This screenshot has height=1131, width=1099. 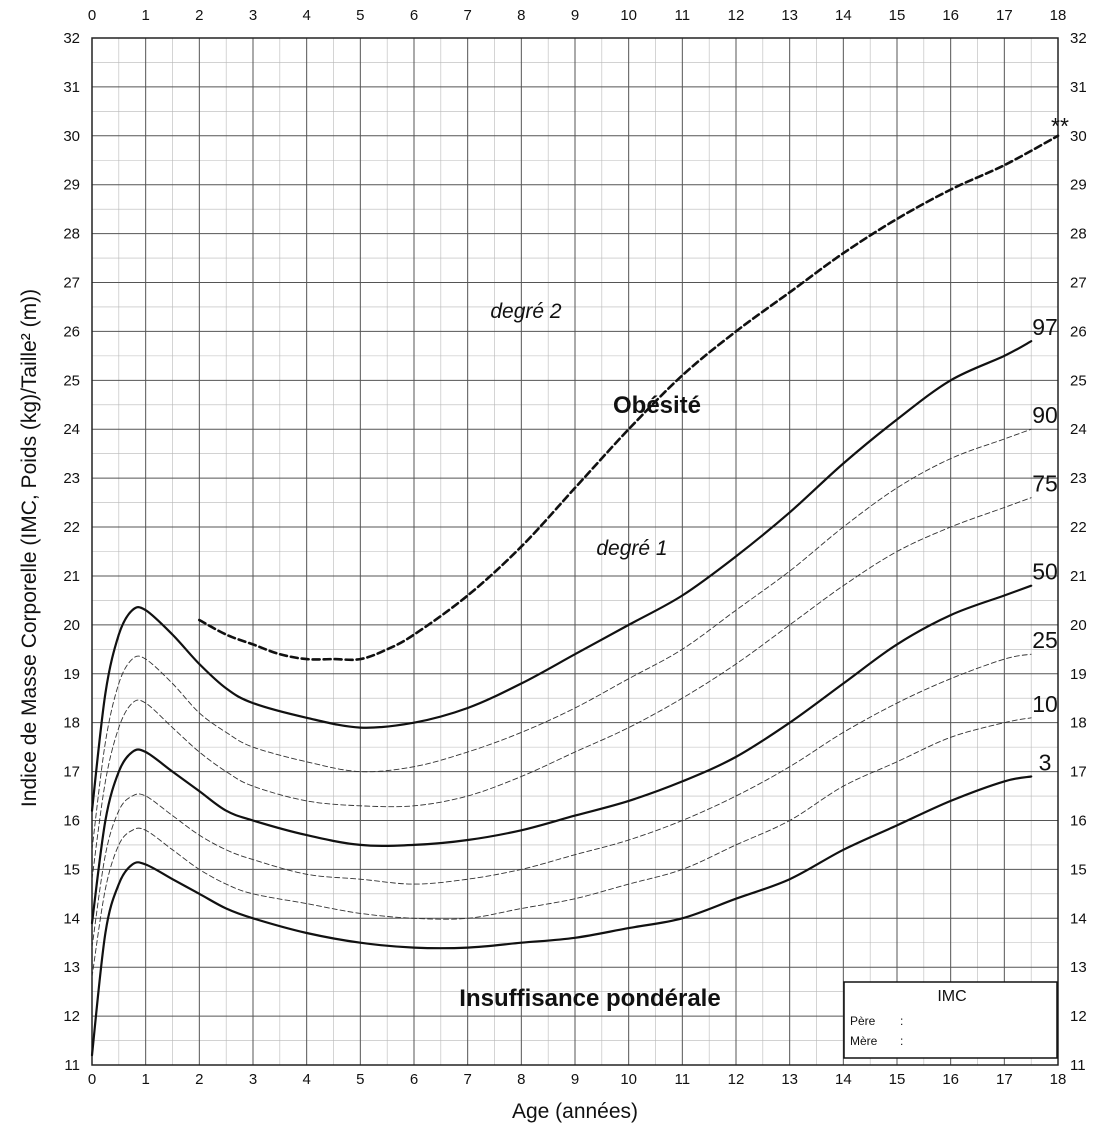 I want to click on x-tick-label-bottom: 8, so click(x=521, y=1079).